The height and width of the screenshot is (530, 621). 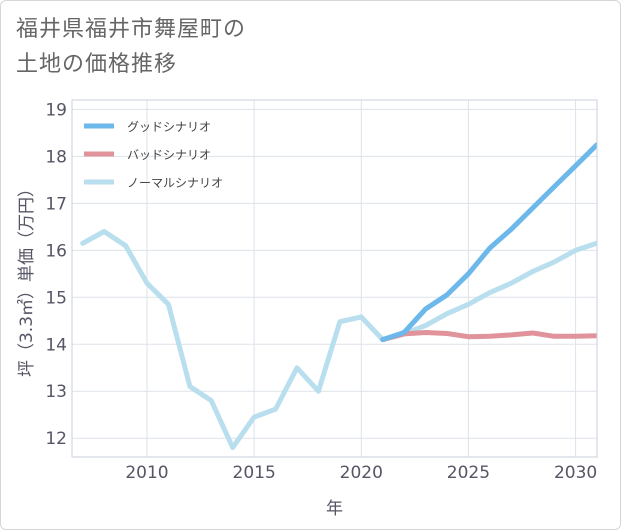 What do you see at coordinates (254, 473) in the screenshot?
I see `x-tick-label: 2015` at bounding box center [254, 473].